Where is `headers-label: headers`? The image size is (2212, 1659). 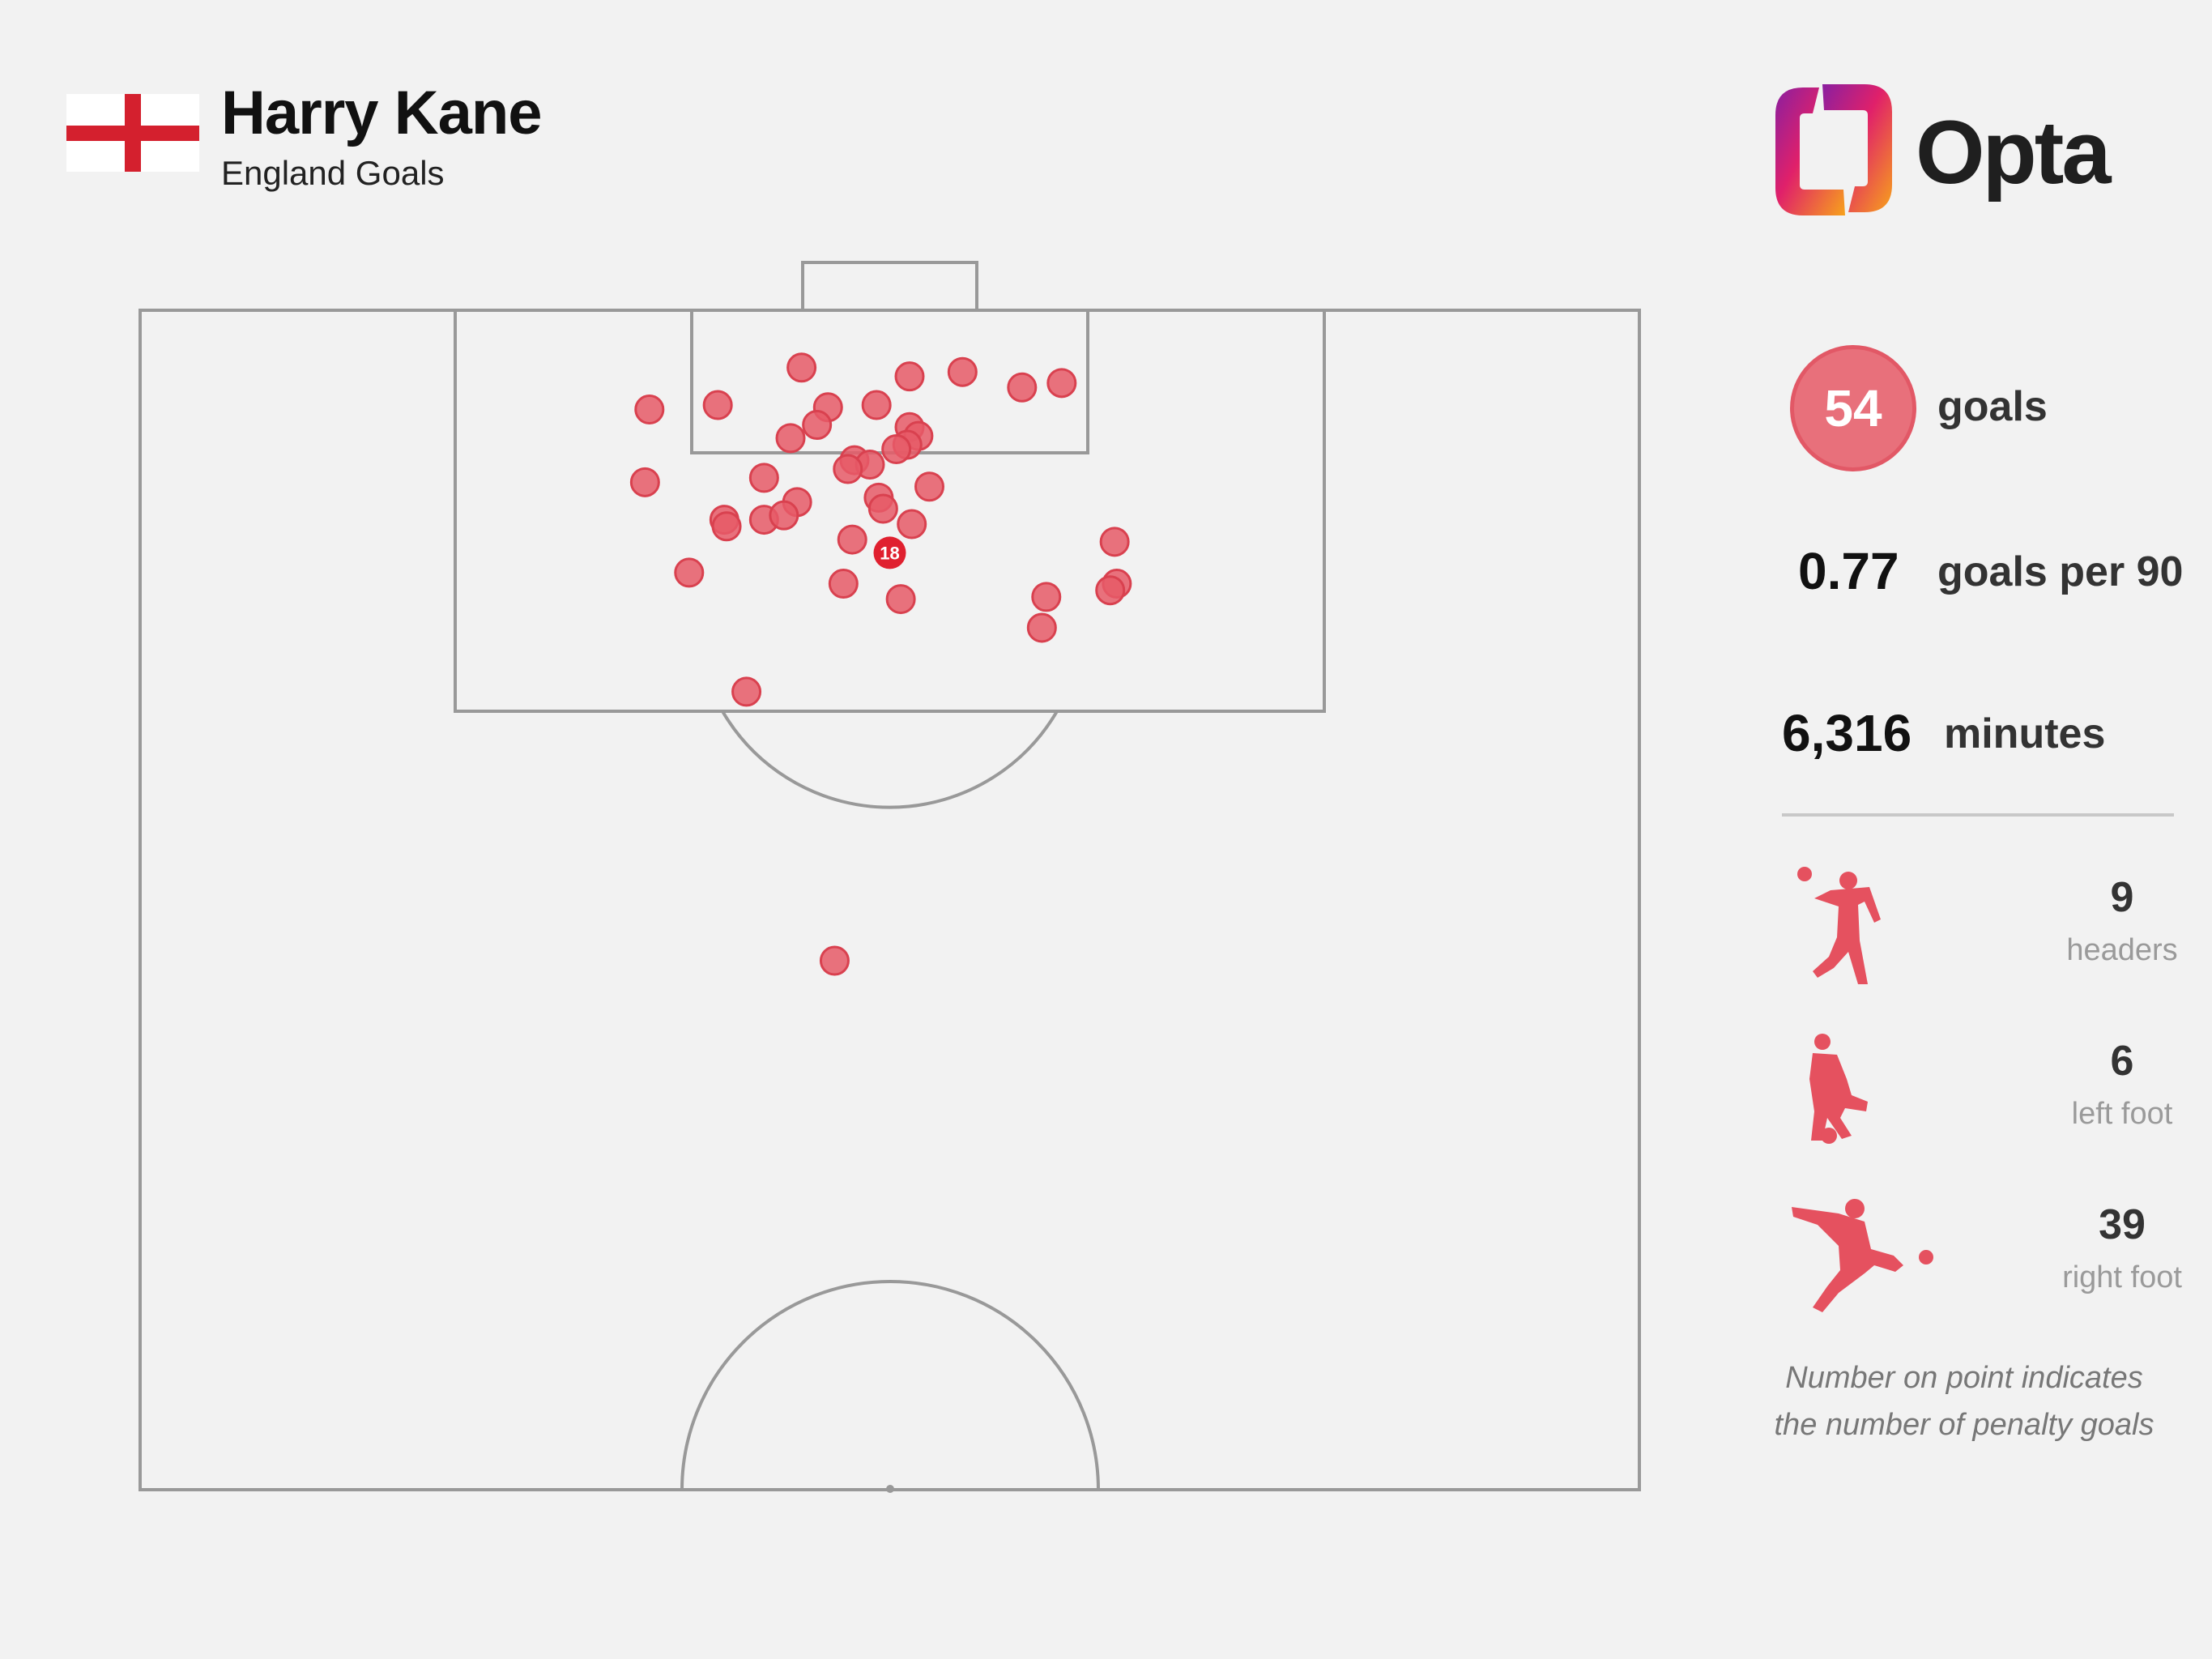
headers-label: headers is located at coordinates (2122, 950).